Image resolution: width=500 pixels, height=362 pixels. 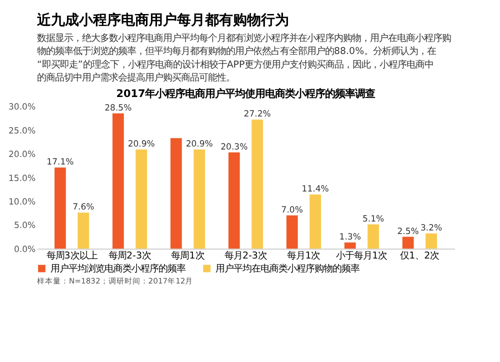 I want to click on legend-label: 用户平均在电商类小程序购物的频率, so click(x=287, y=268).